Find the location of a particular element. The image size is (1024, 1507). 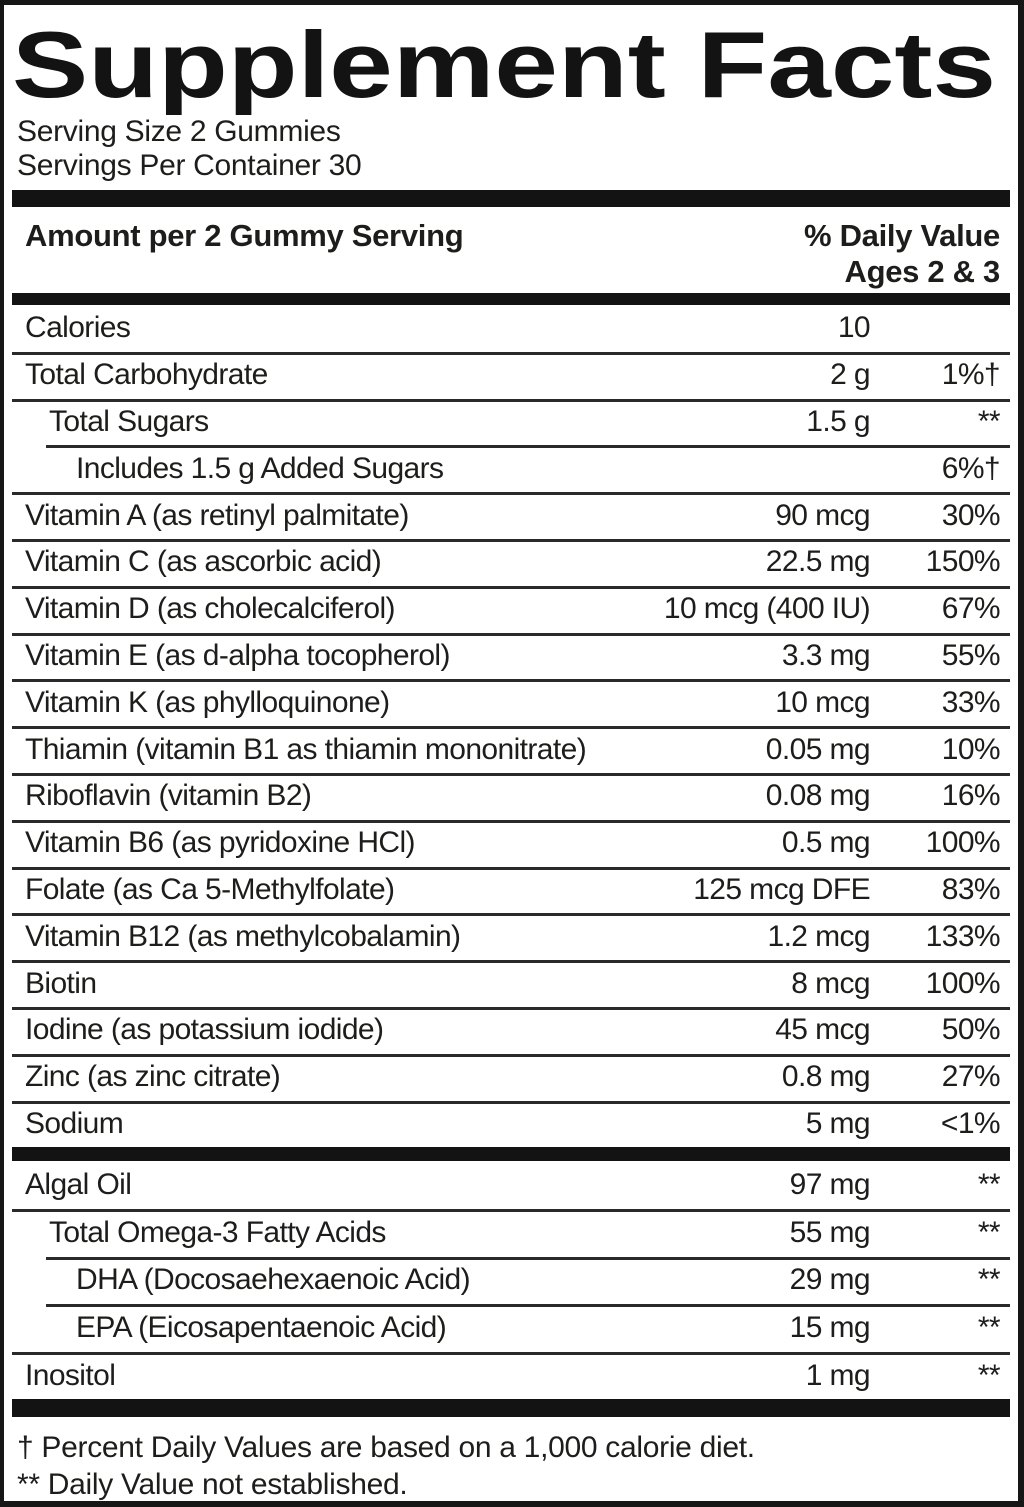

nutrient-name: Calories is located at coordinates (78, 328).